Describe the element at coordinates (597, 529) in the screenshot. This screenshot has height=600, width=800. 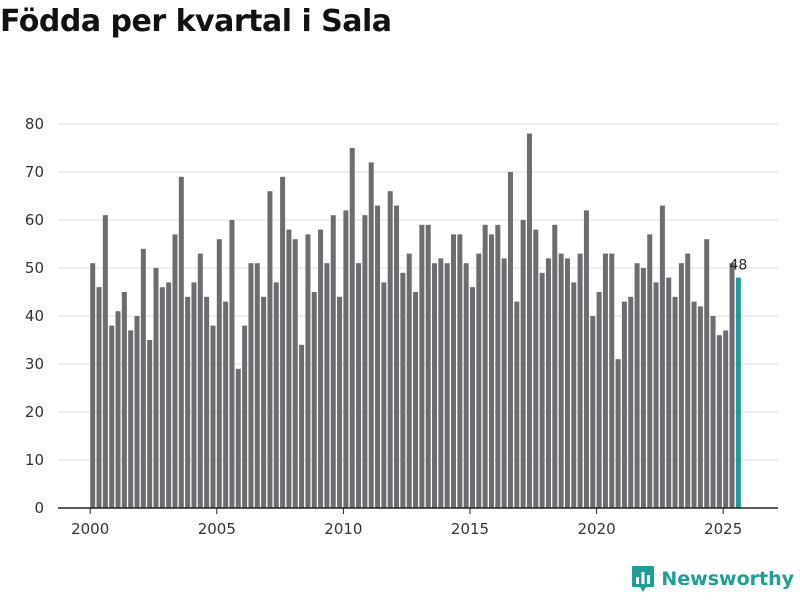
I see `x-tick-label: 2020` at that location.